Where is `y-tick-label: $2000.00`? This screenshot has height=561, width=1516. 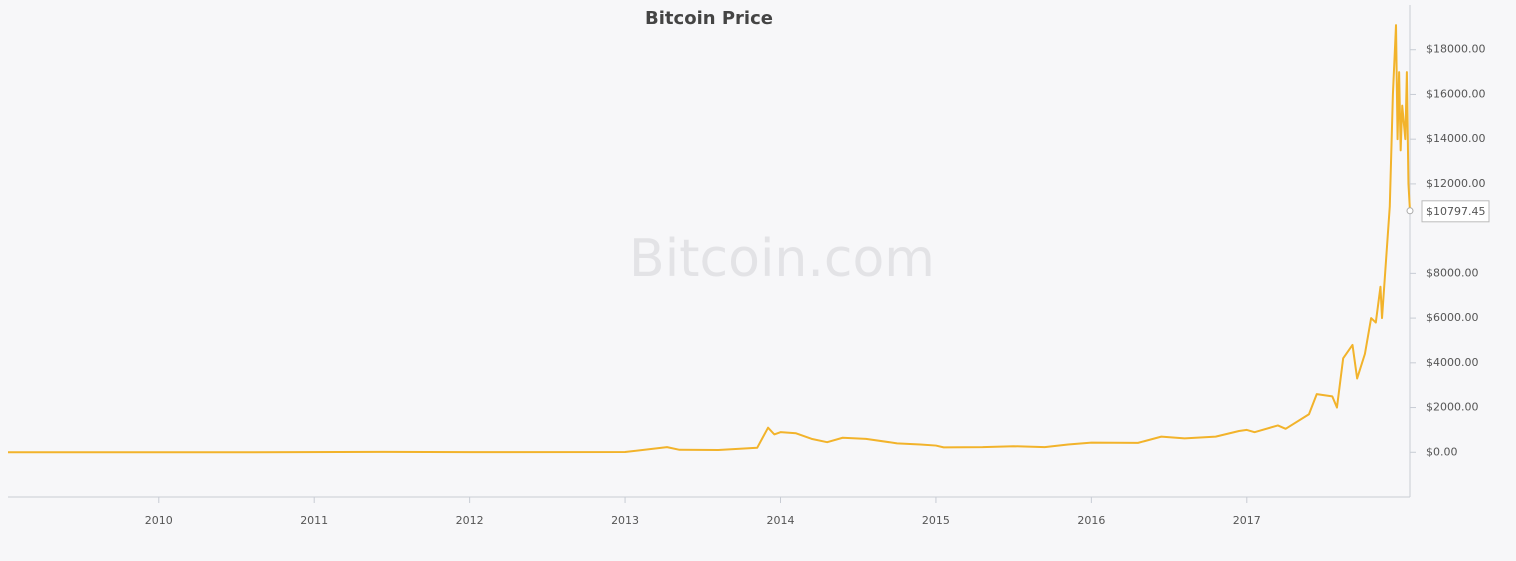
y-tick-label: $2000.00 is located at coordinates (1452, 407).